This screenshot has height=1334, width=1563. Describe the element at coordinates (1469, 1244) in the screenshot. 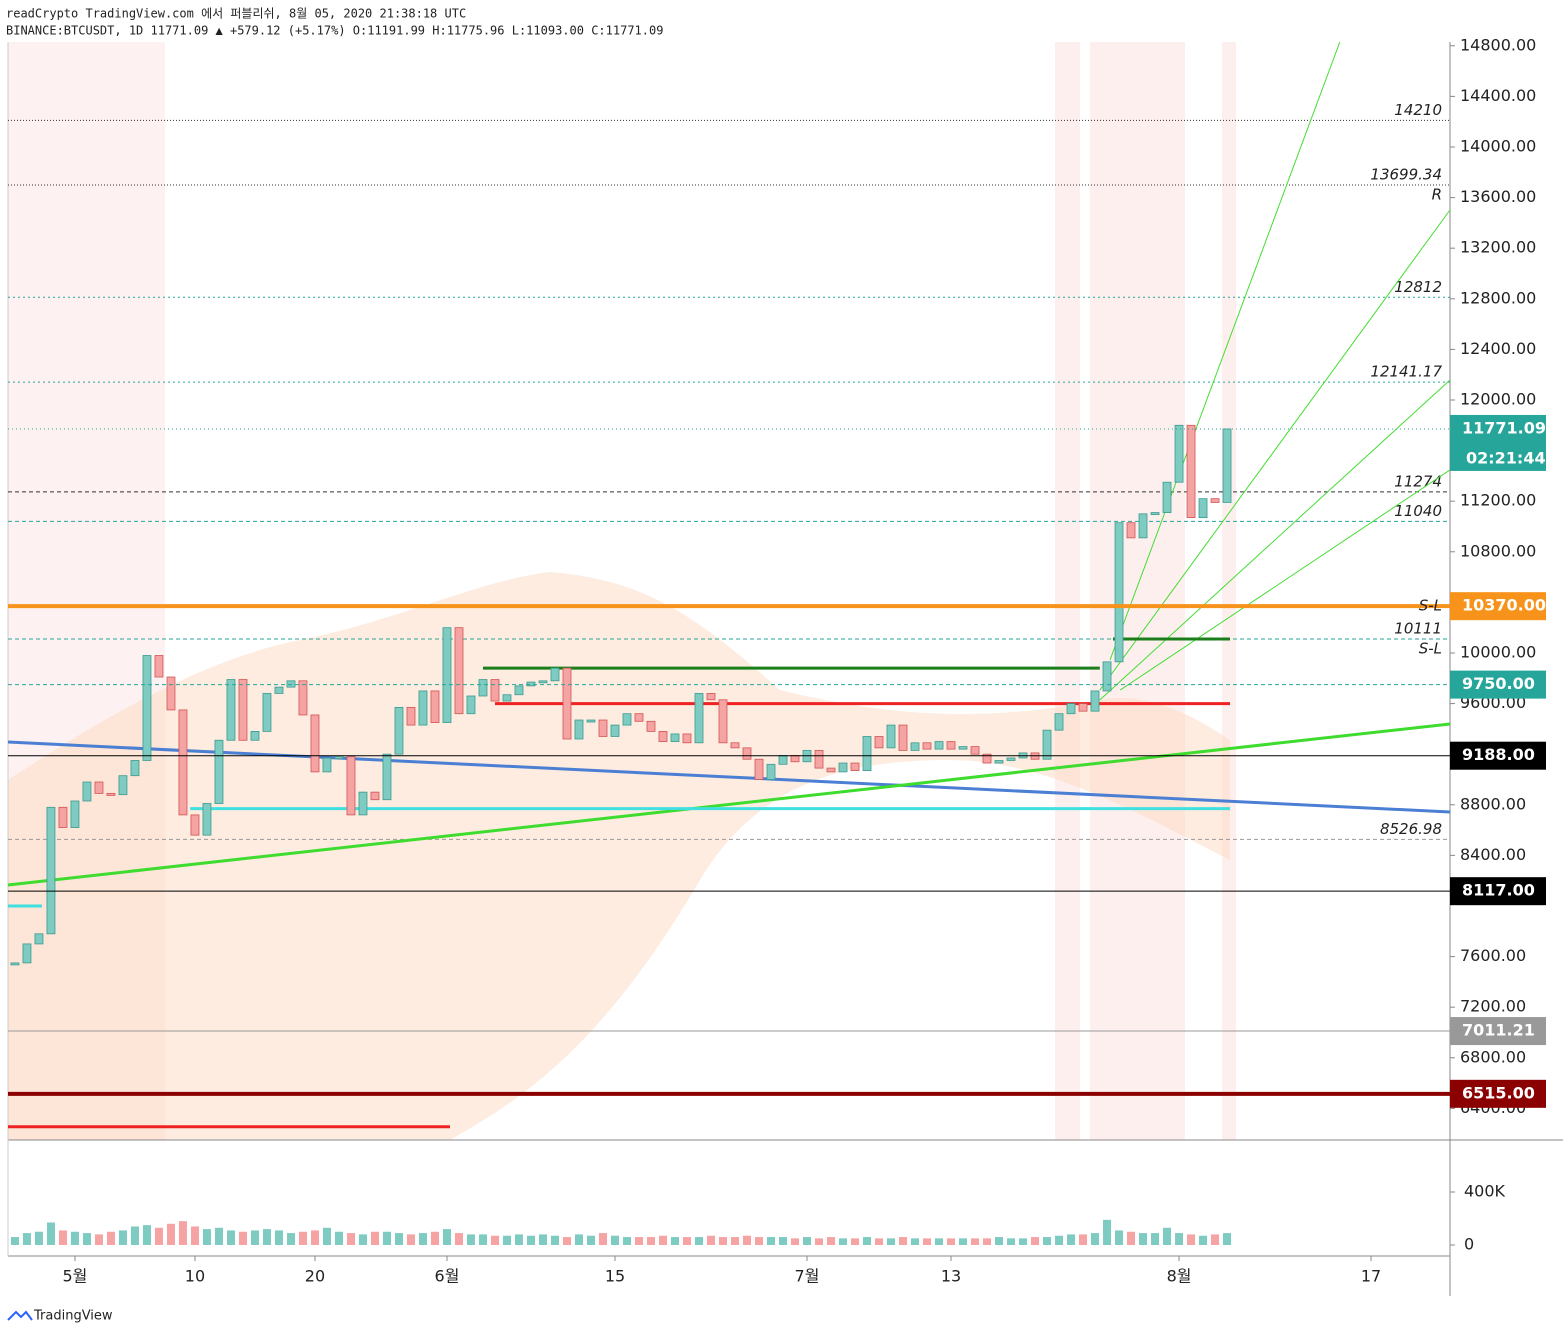

I see `v-tick-label: 0` at that location.